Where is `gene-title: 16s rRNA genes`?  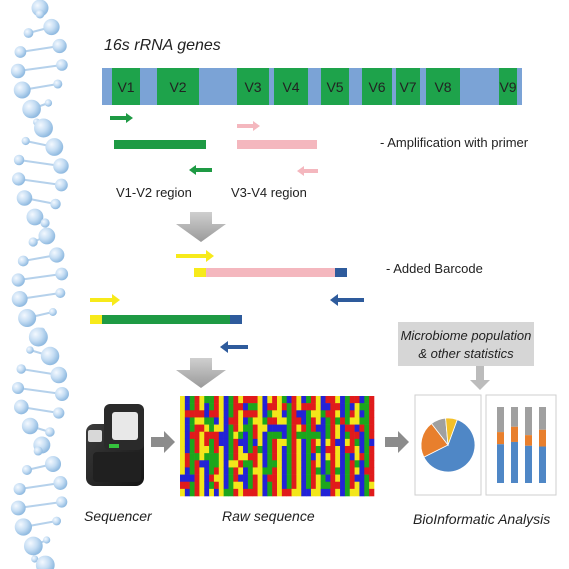 gene-title: 16s rRNA genes is located at coordinates (162, 45).